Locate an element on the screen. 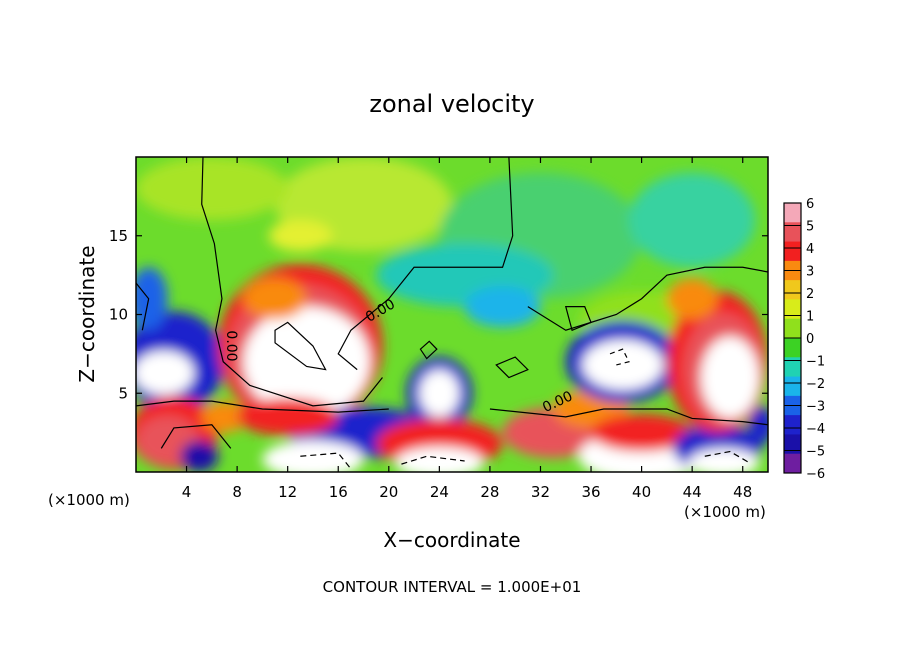 The image size is (904, 654). colorbar-tick-label: 0 is located at coordinates (810, 339).